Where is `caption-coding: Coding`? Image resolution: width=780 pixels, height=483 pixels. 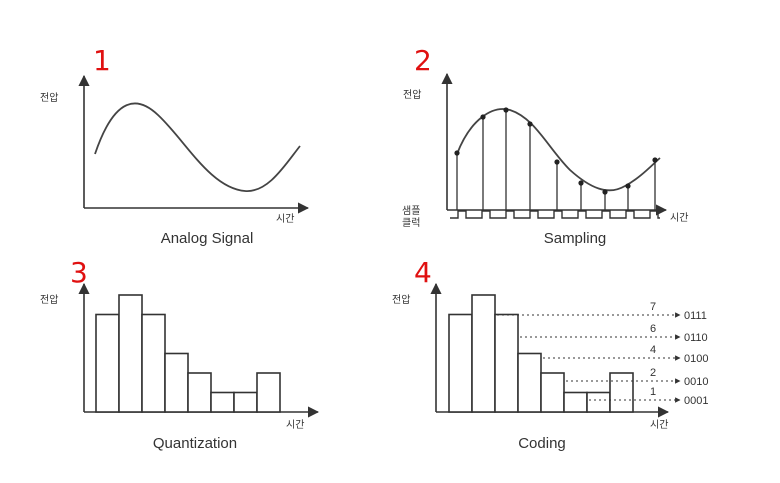 caption-coding: Coding is located at coordinates (542, 443).